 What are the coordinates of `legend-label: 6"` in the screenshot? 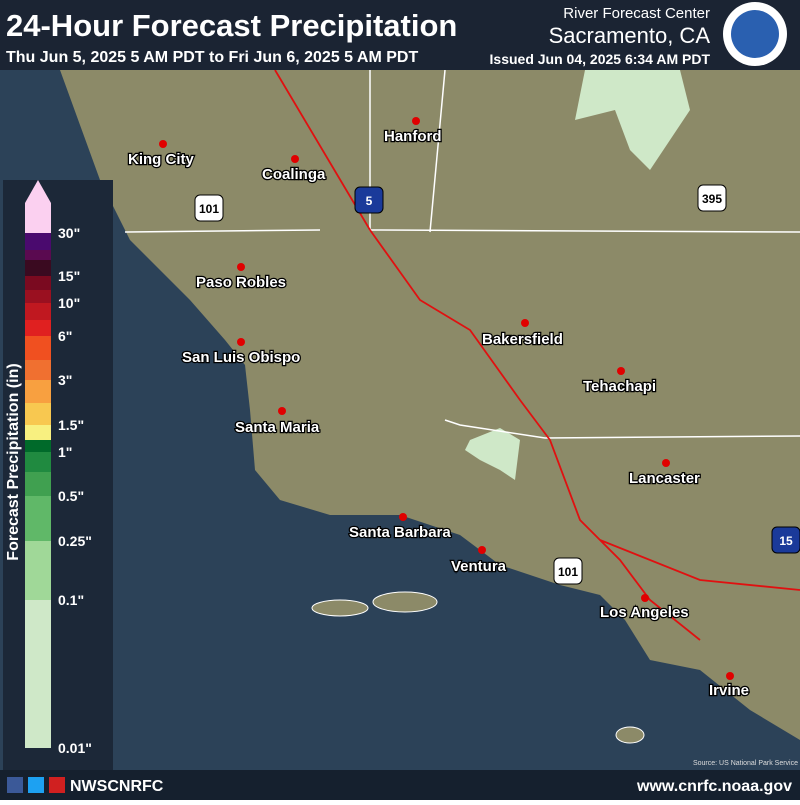 It's located at (65, 336).